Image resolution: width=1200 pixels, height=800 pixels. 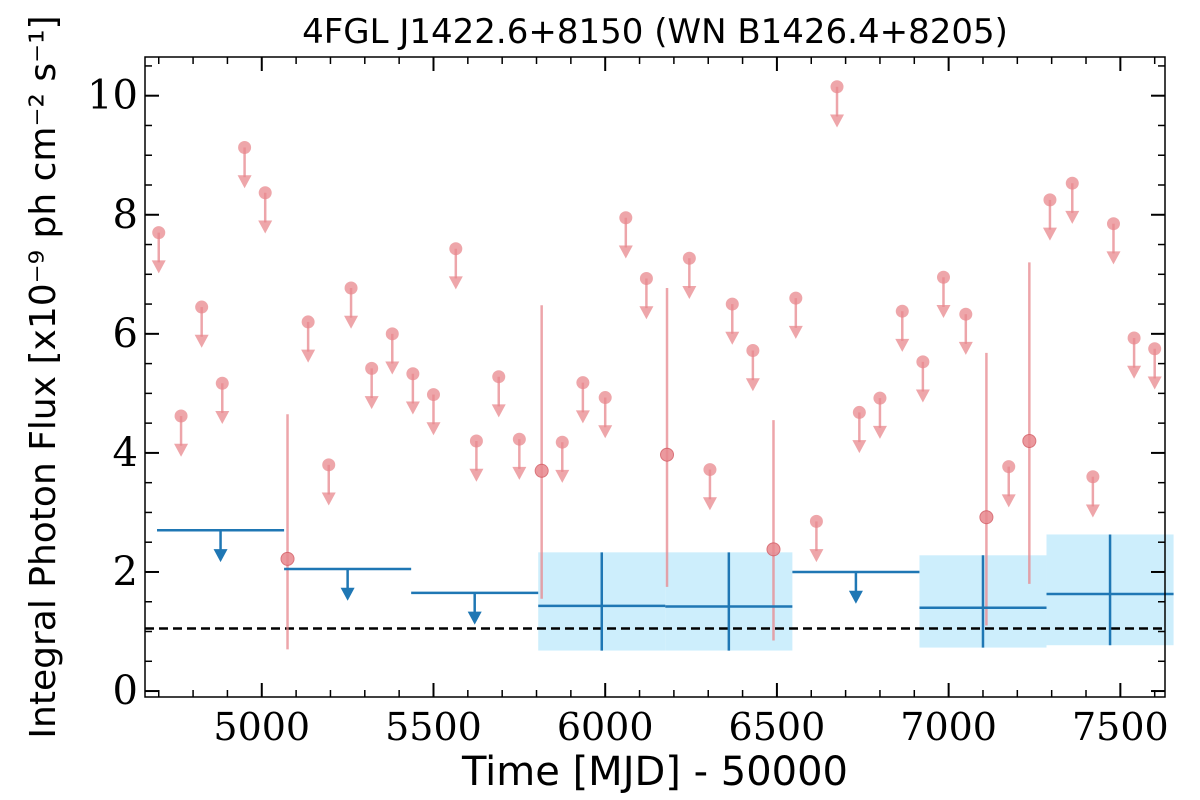 I want to click on y-tick-label: 0, so click(x=125, y=691).